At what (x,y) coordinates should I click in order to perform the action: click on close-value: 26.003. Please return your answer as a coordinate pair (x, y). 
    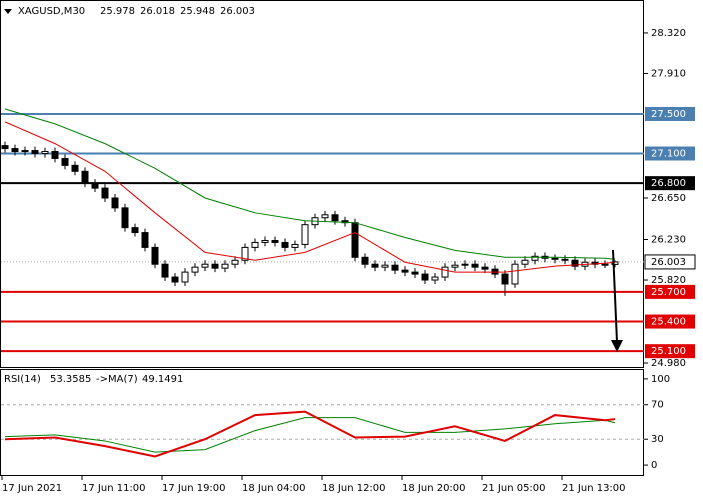
    Looking at the image, I should click on (237, 11).